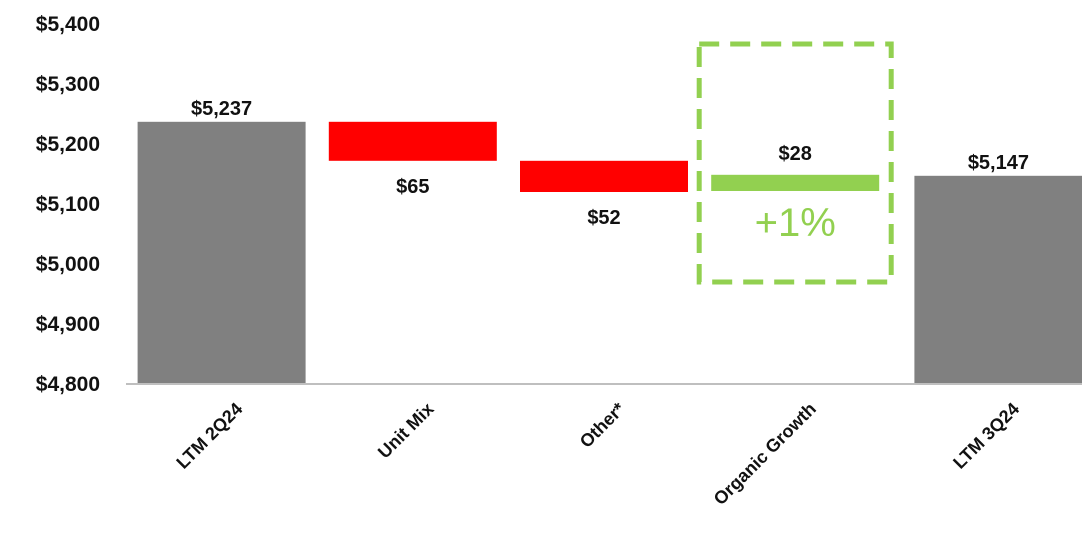  What do you see at coordinates (68, 144) in the screenshot?
I see `y-tick-label: $5,200` at bounding box center [68, 144].